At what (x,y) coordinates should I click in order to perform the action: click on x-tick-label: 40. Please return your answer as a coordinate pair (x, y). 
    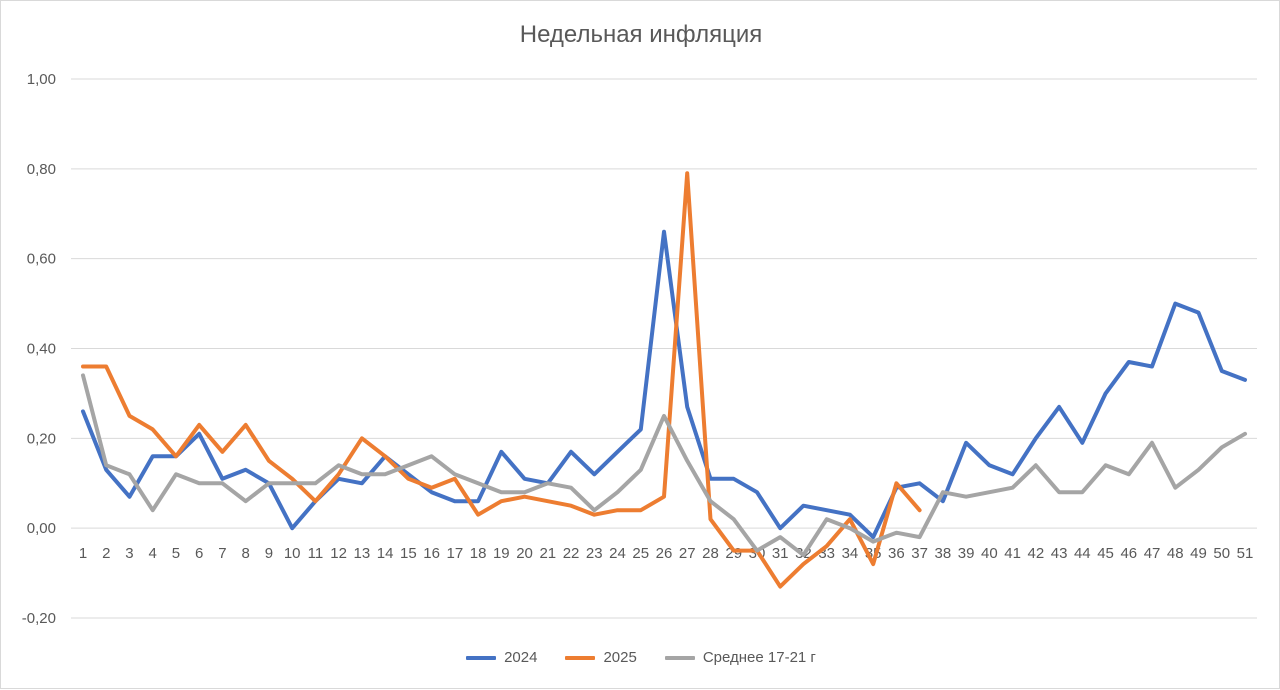
    Looking at the image, I should click on (989, 553).